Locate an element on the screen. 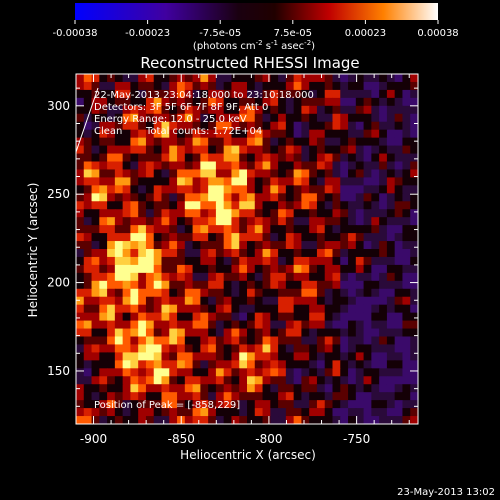  colorbar-tick-label: 0.00023 is located at coordinates (365, 33).